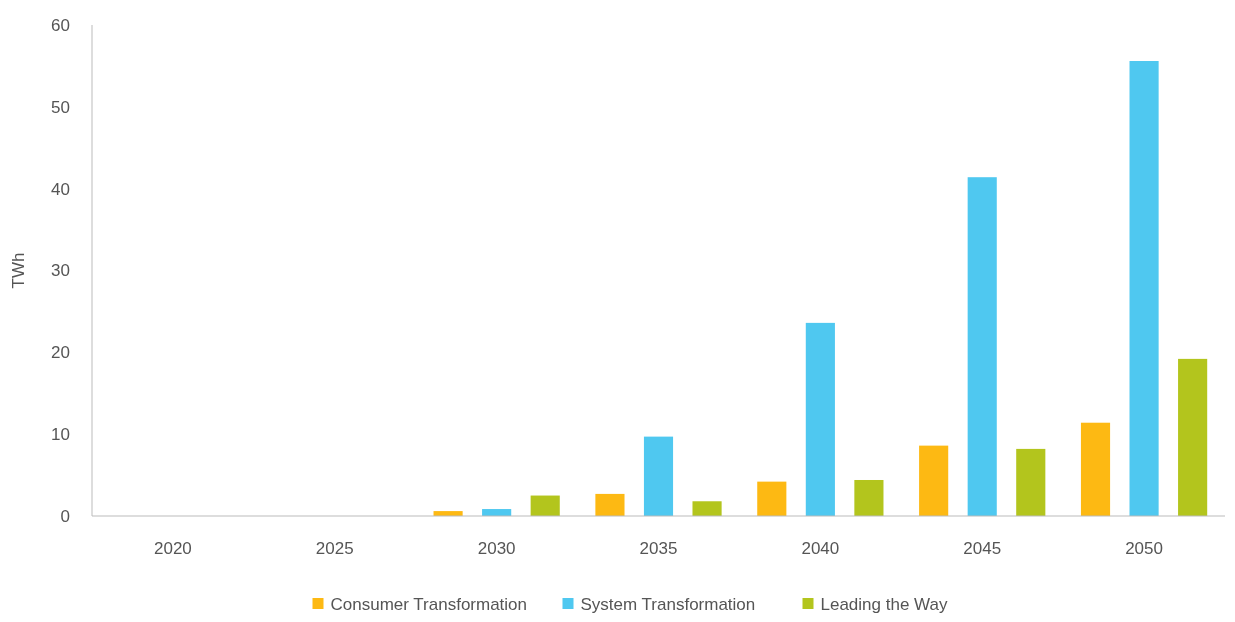  Describe the element at coordinates (60, 353) in the screenshot. I see `y-tick-label: 20` at that location.